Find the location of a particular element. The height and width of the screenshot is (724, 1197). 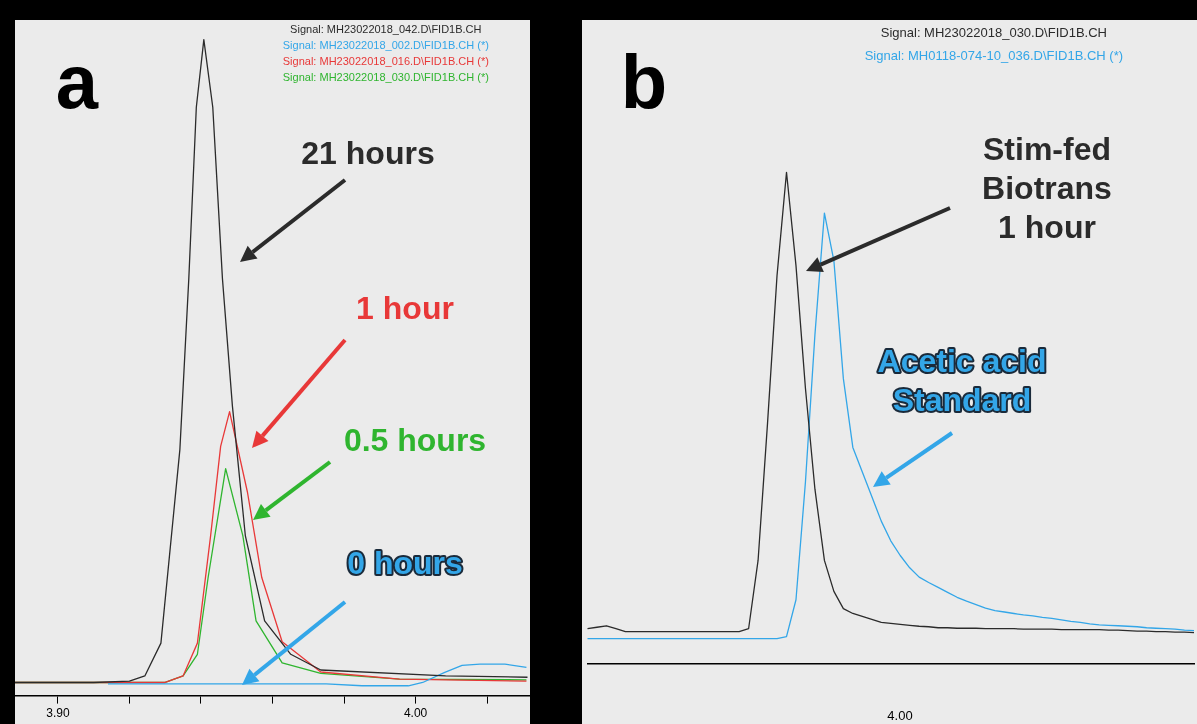

text: Signal: MH23022018_002.D\FID1B.CH (*) is located at coordinates (385, 45).